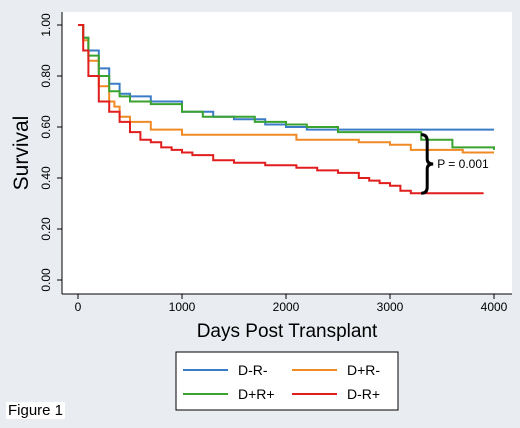  What do you see at coordinates (494, 307) in the screenshot?
I see `x-tick-label: 4000` at bounding box center [494, 307].